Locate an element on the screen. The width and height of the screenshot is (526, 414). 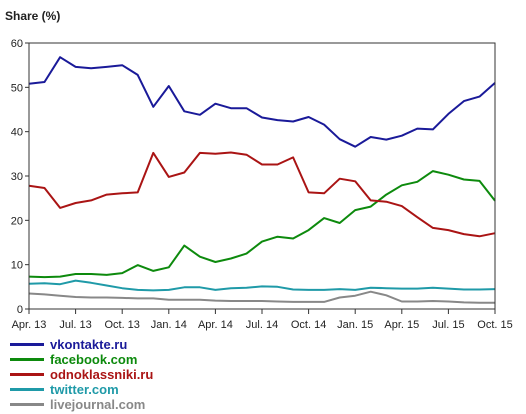
legend-label: twitter.com is located at coordinates (84, 389).